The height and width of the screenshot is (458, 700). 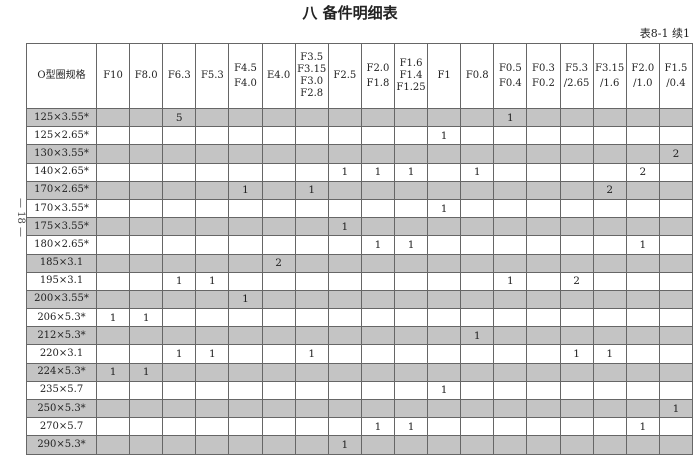 I want to click on spec-cell: 130×3.55*, so click(x=61, y=154).